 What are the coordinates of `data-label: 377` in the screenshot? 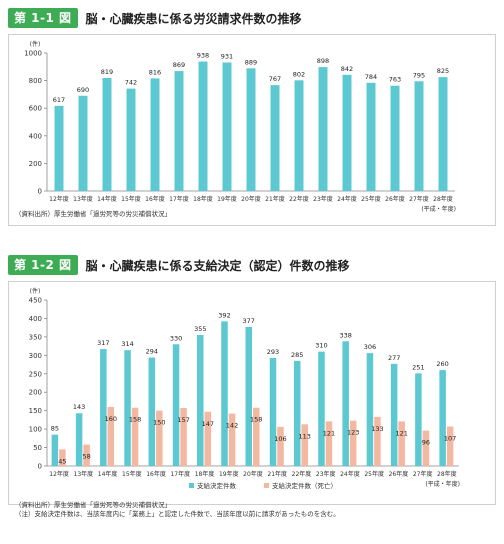 It's located at (249, 321).